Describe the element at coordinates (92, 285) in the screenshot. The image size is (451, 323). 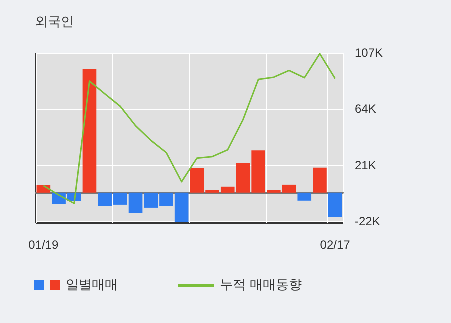
I see `legend-label: 일별매매` at that location.